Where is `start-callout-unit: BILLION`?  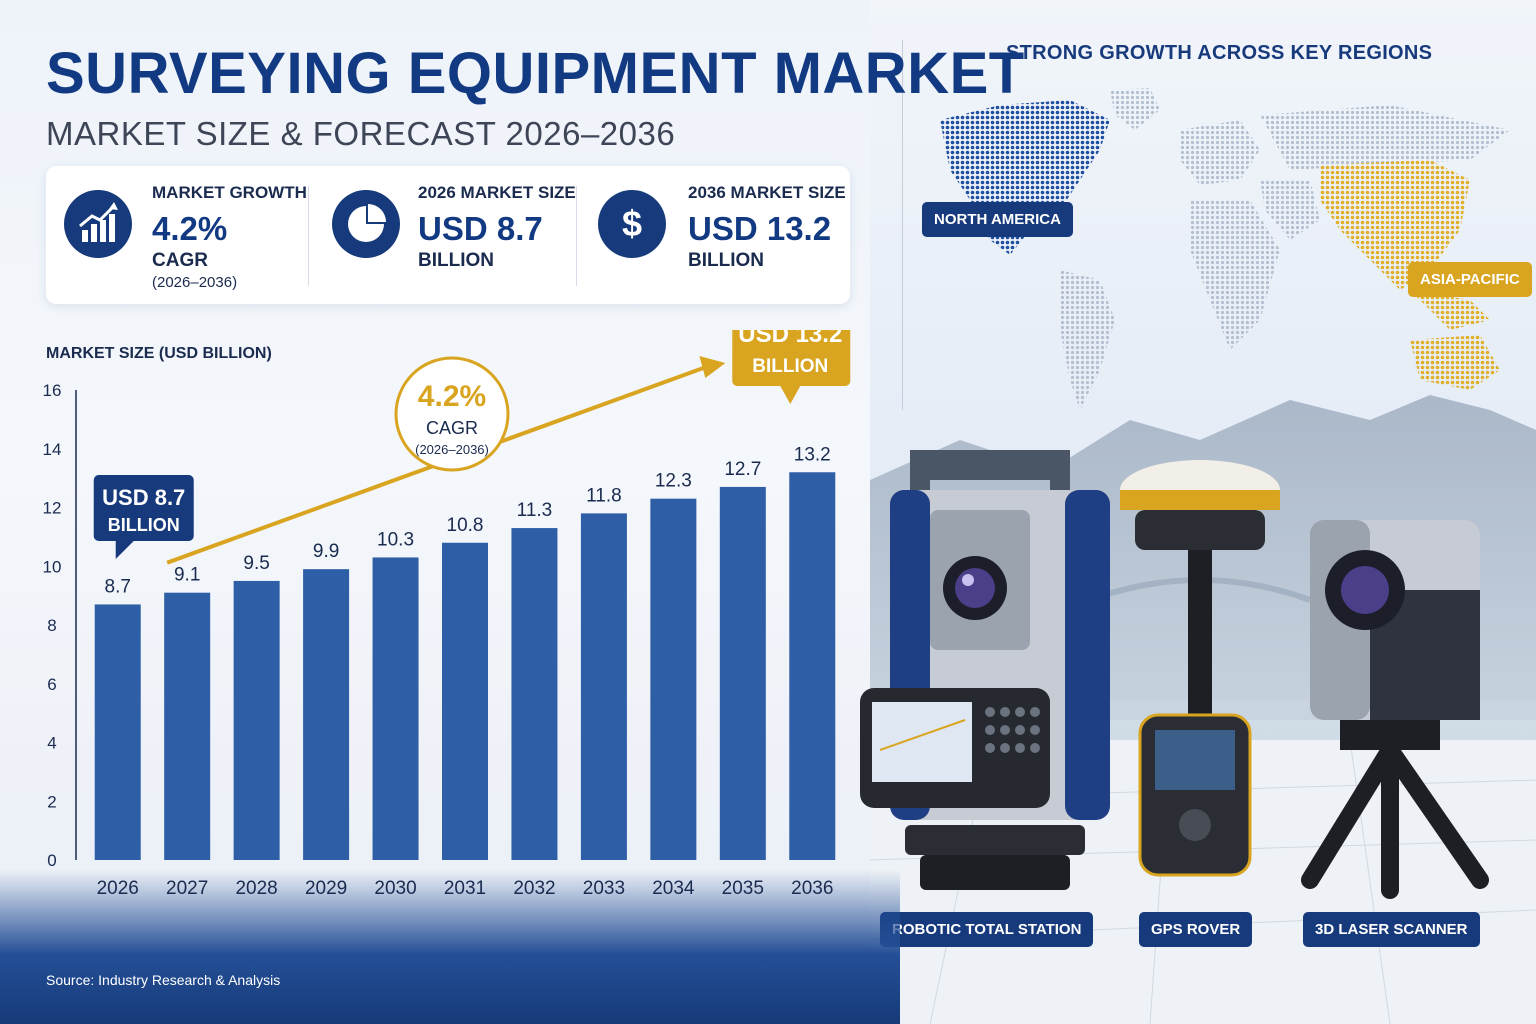
start-callout-unit: BILLION is located at coordinates (144, 525).